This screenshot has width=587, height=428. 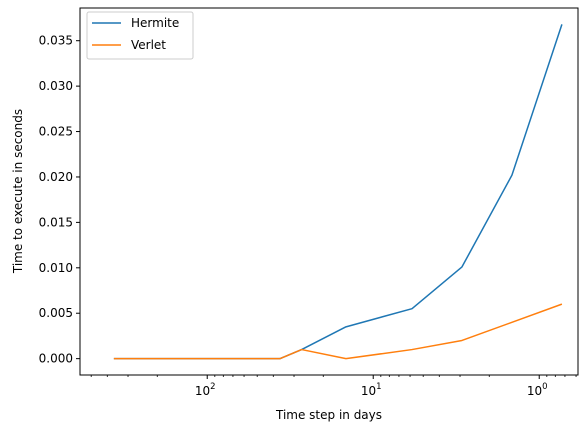 What do you see at coordinates (56, 313) in the screenshot?
I see `y-tick-label: 0.005` at bounding box center [56, 313].